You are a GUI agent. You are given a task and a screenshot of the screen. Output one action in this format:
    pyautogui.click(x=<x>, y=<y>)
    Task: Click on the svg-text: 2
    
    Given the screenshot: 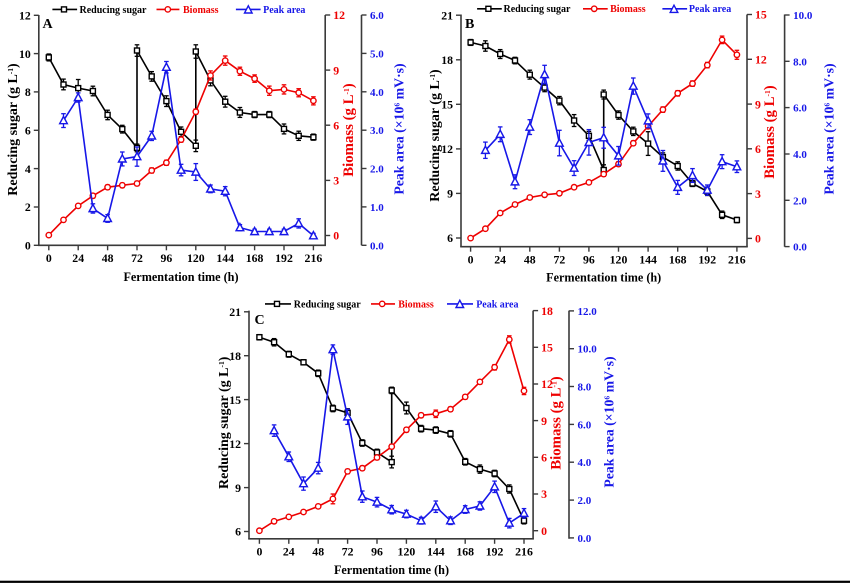 What is the action you would take?
    pyautogui.click(x=28, y=207)
    